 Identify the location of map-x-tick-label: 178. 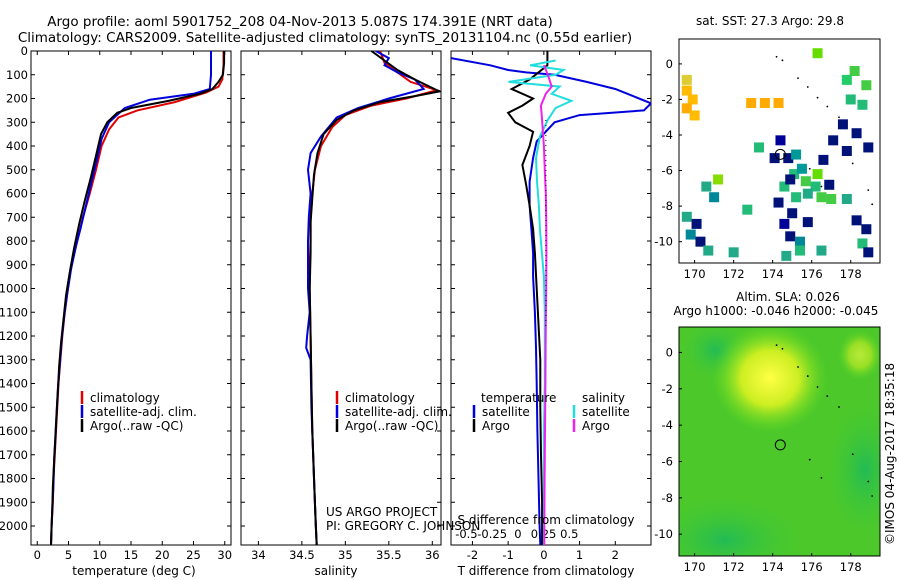
(851, 567).